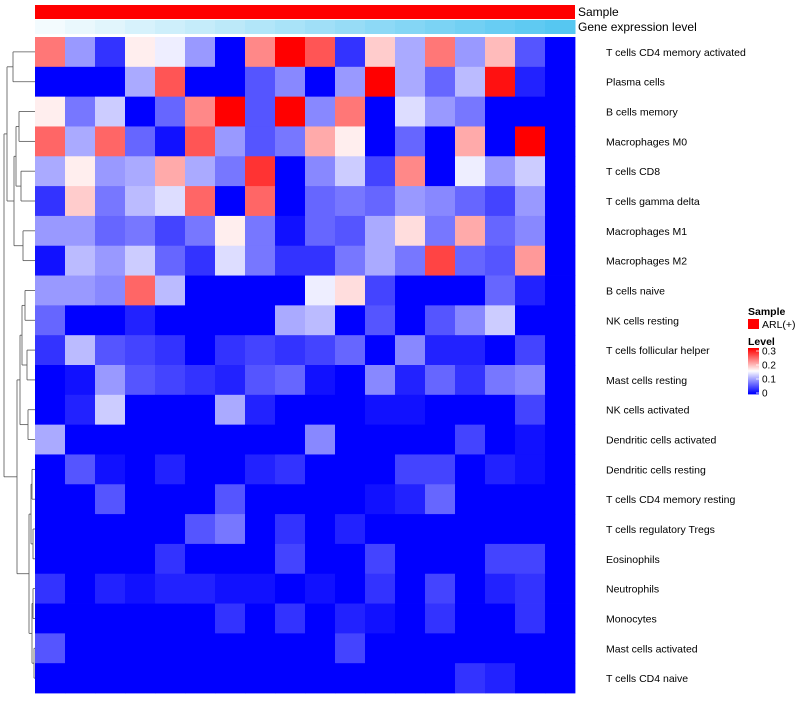  Describe the element at coordinates (635, 83) in the screenshot. I see `row-label: Plasma cells` at that location.